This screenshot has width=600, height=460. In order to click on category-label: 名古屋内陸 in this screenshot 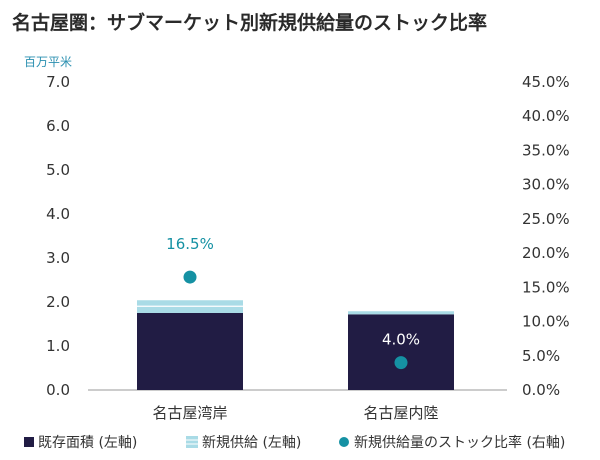, I will do `click(400, 413)`.